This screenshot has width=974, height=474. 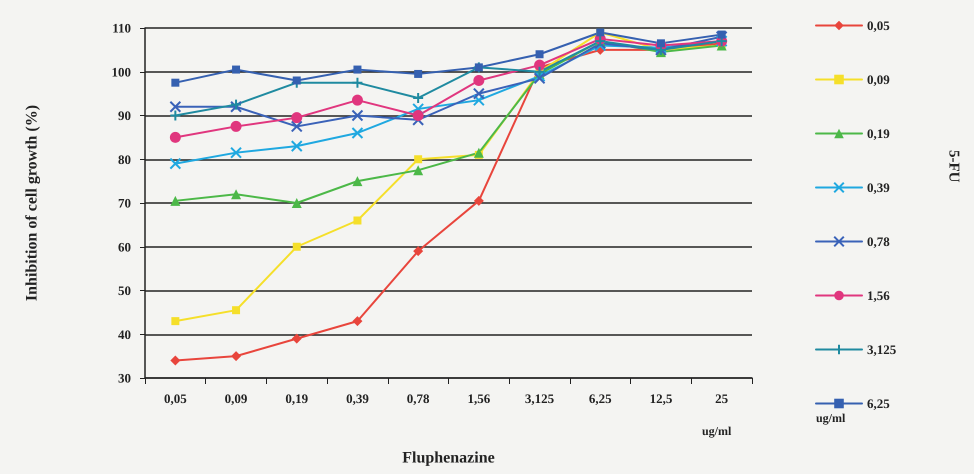 What do you see at coordinates (661, 398) in the screenshot?
I see `x-tick-label: 12,5` at bounding box center [661, 398].